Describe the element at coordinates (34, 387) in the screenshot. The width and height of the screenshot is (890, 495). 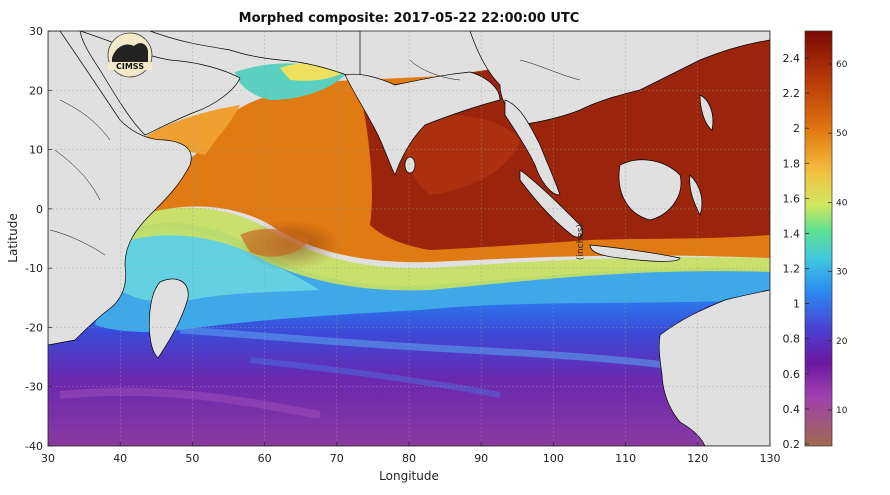
I see `y-tick-label: -30` at that location.